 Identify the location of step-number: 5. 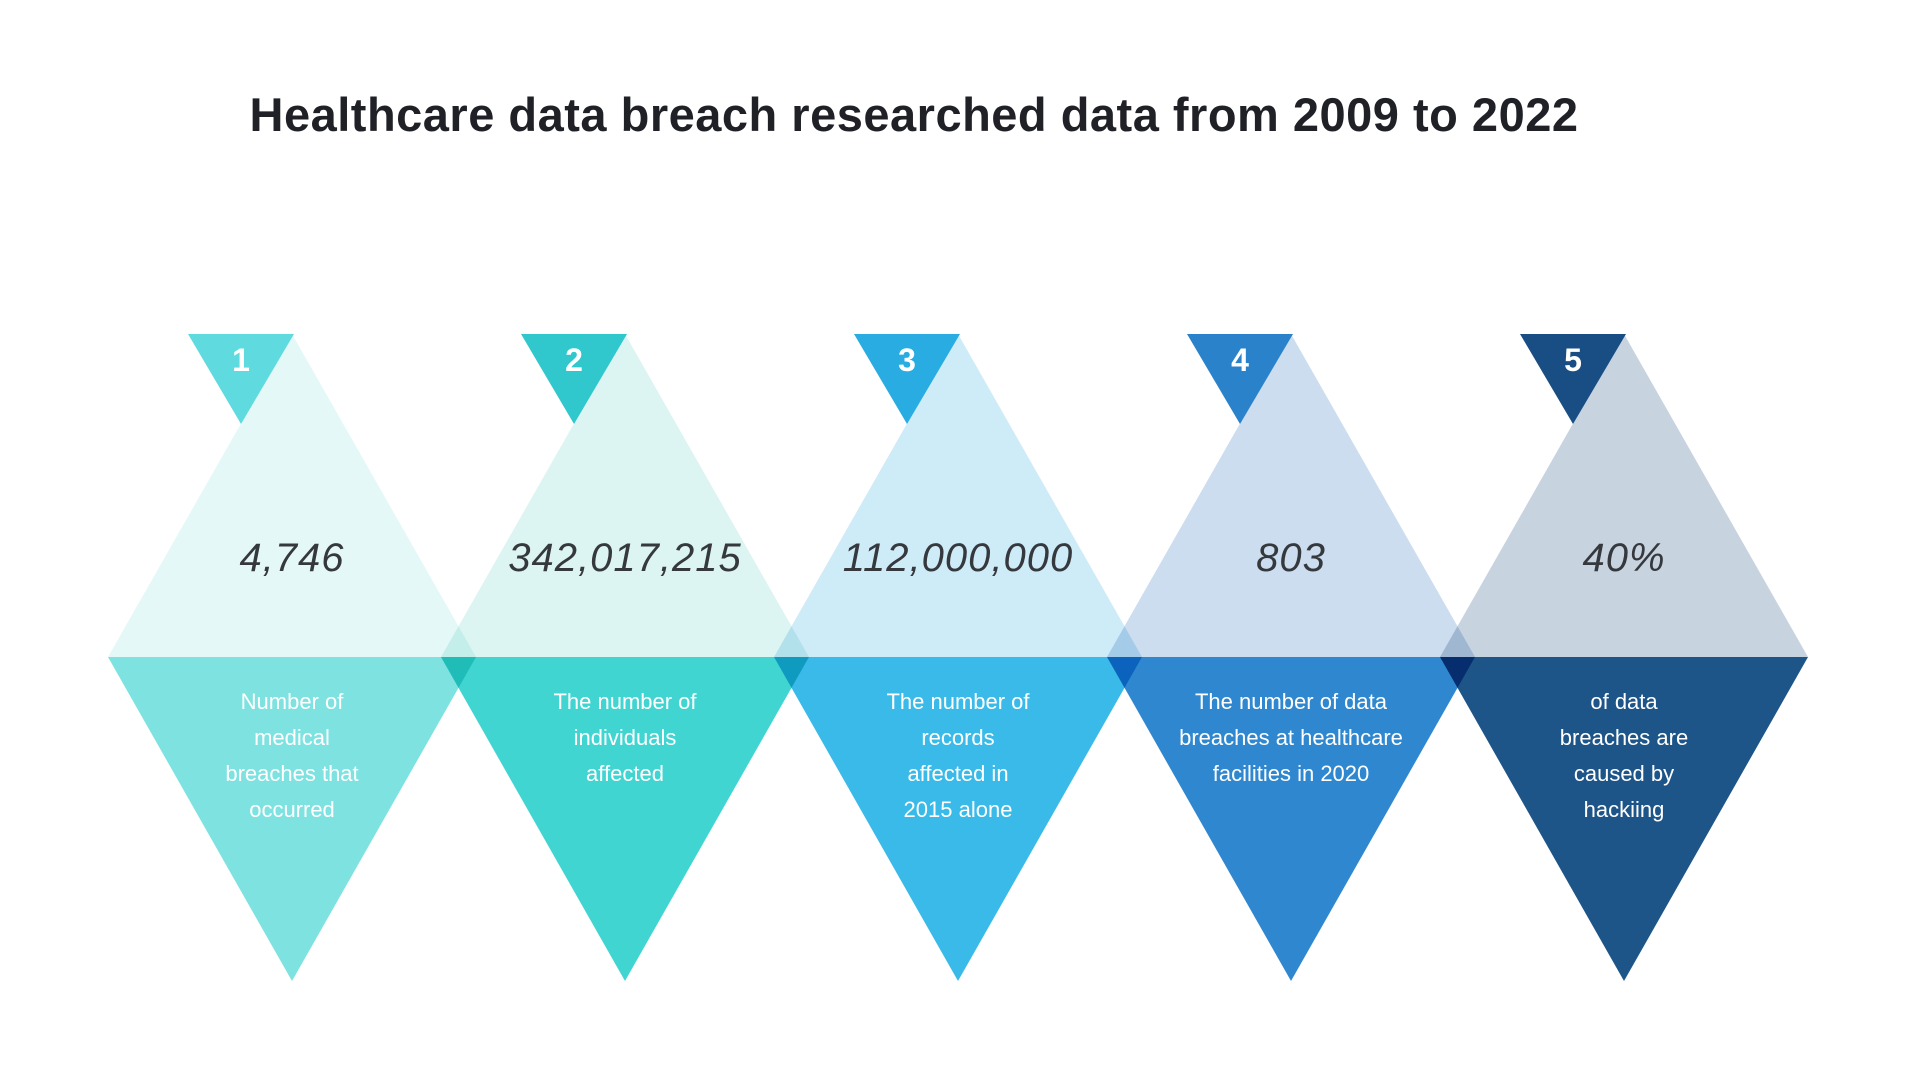
(1573, 360).